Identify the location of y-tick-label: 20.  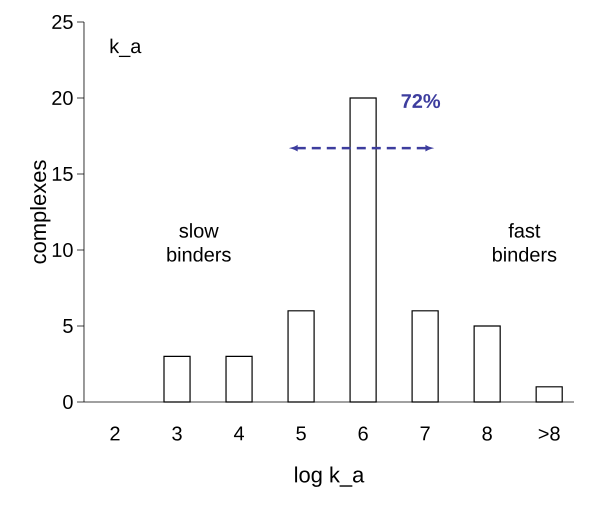
(62, 98).